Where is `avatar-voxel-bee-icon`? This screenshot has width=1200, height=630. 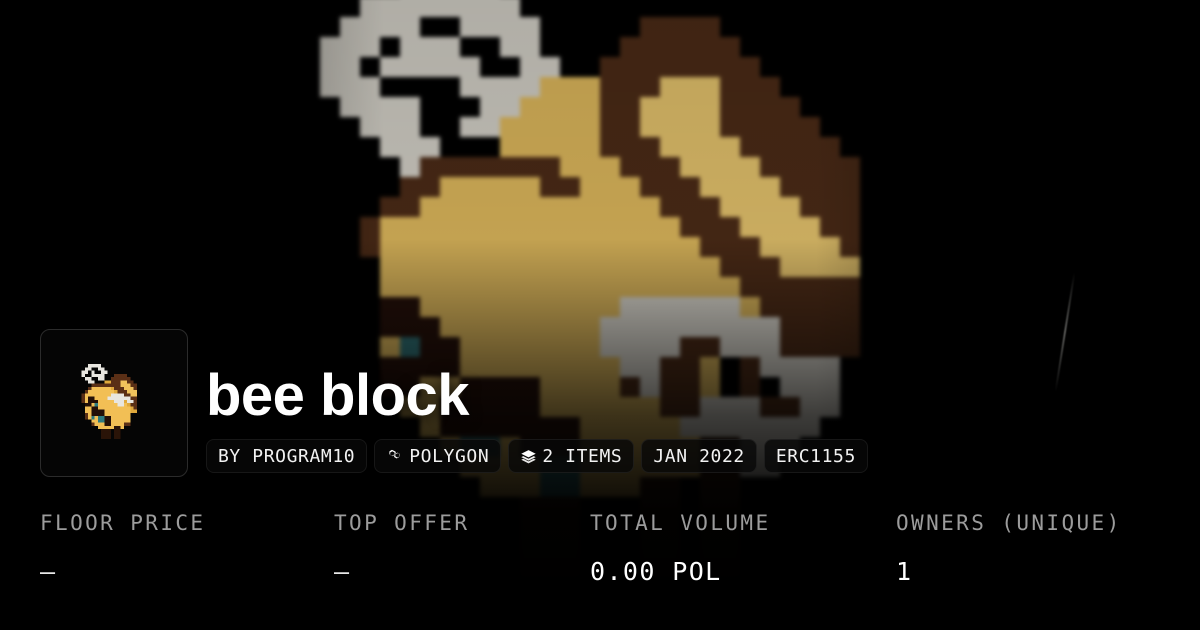
avatar-voxel-bee-icon is located at coordinates (114, 403).